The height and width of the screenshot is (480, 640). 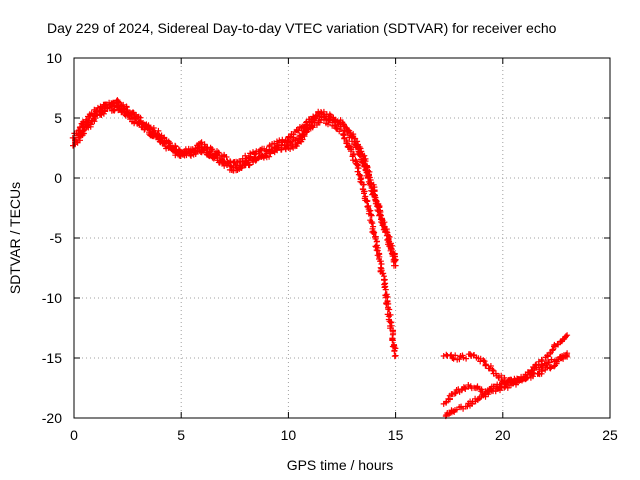 I want to click on series-track-f, so click(x=506, y=386).